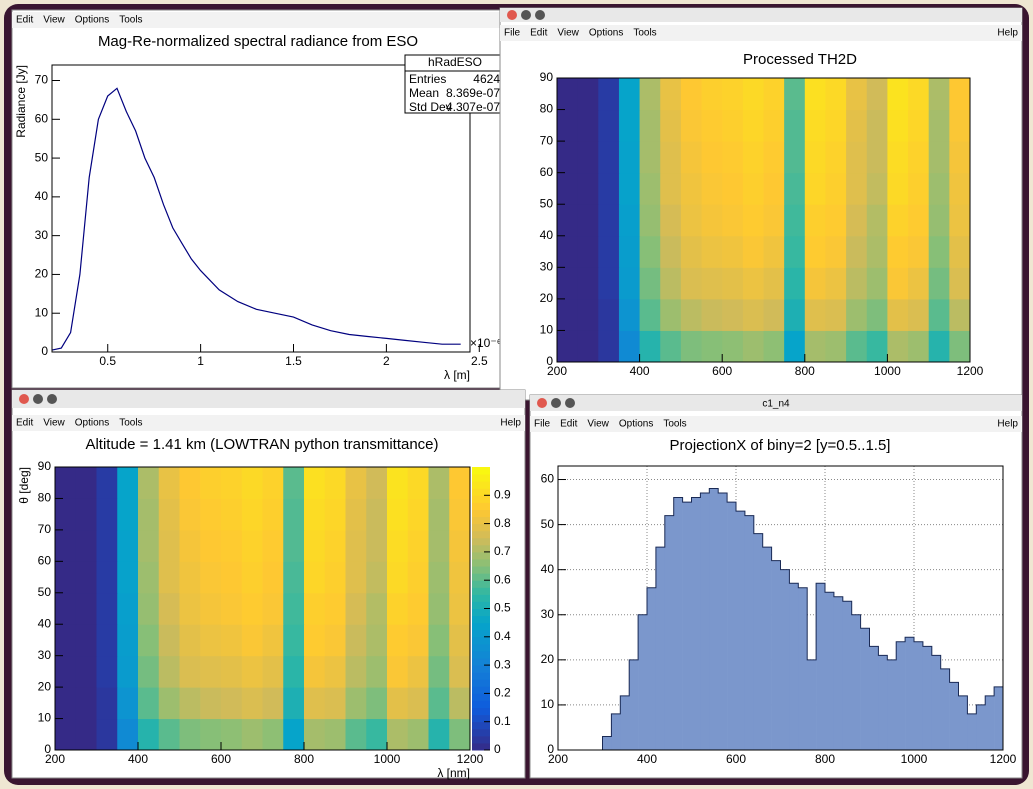  Describe the element at coordinates (427, 79) in the screenshot. I see `stats-key: Entries` at that location.